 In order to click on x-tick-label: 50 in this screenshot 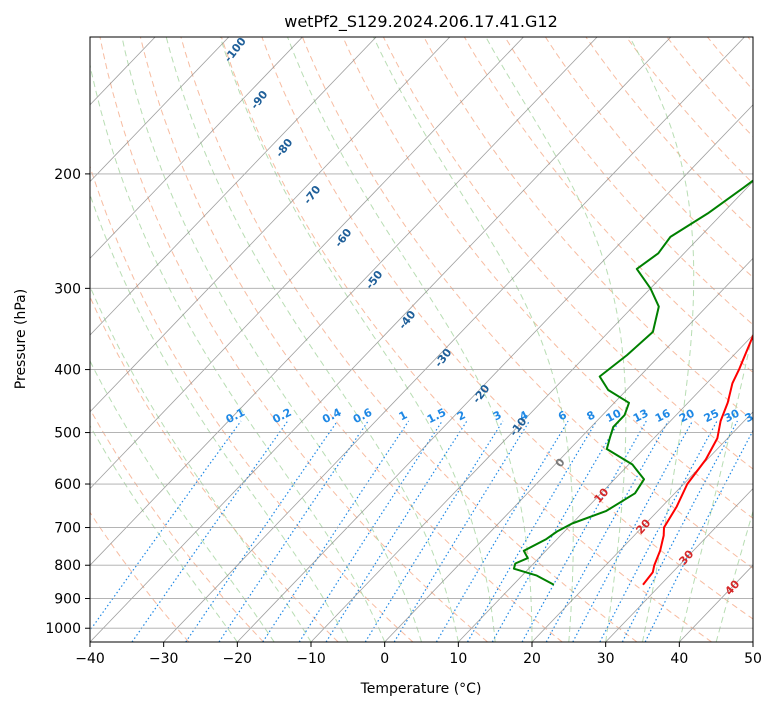, I will do `click(753, 659)`.